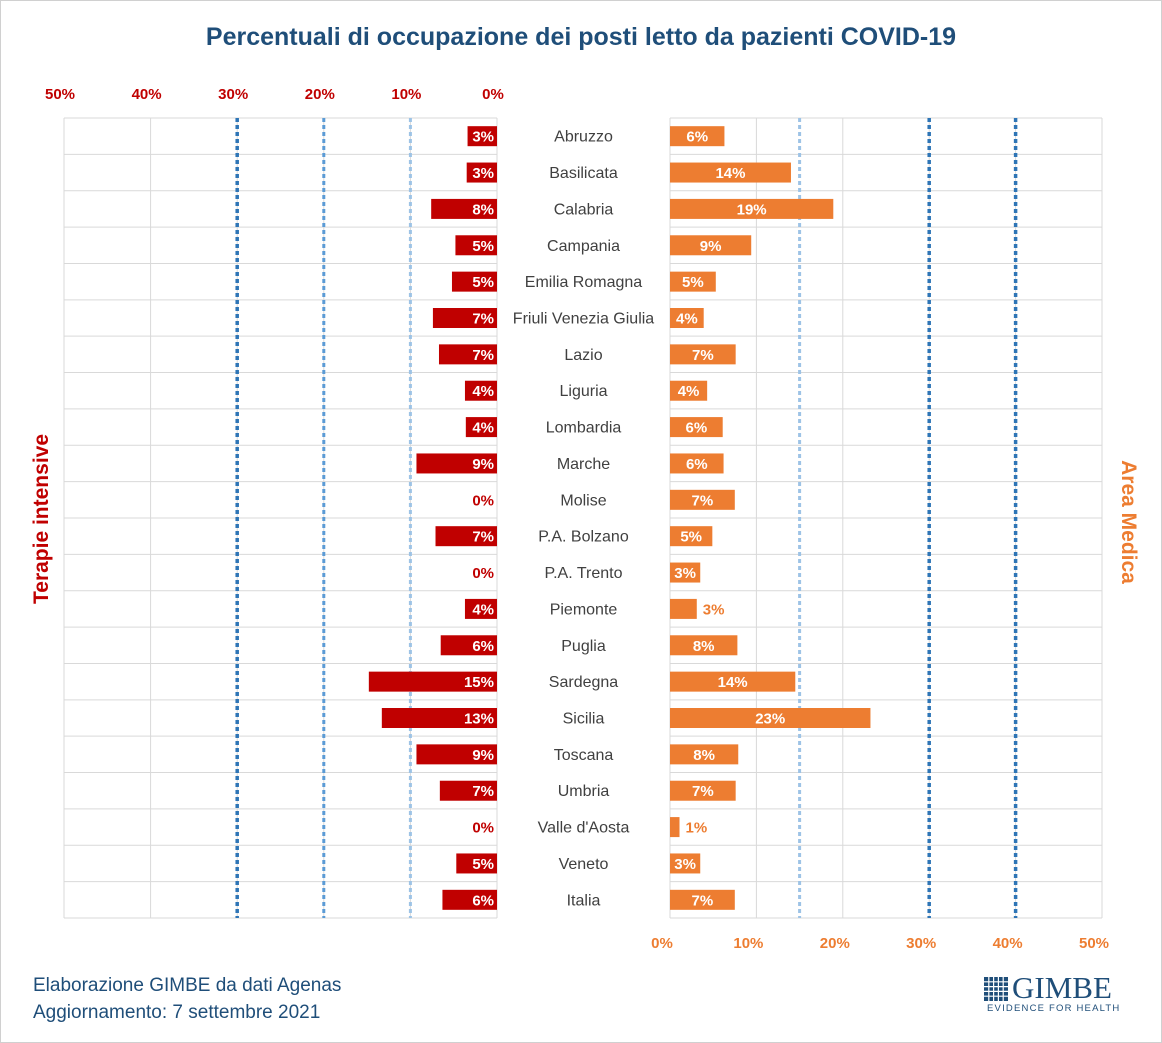 The height and width of the screenshot is (1043, 1162). What do you see at coordinates (583, 246) in the screenshot?
I see `category-label: Campania` at bounding box center [583, 246].